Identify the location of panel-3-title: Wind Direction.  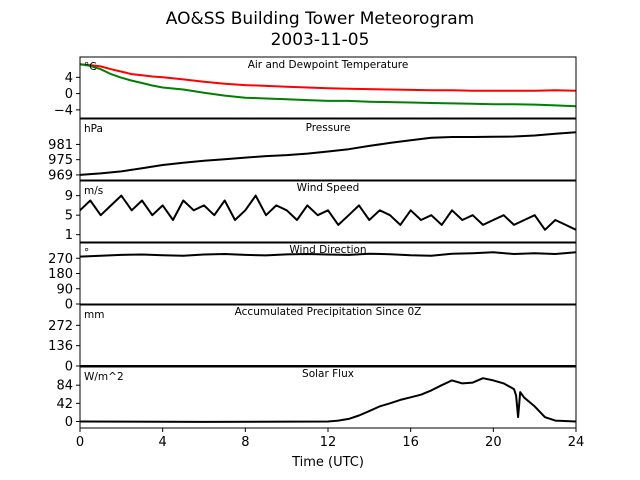
(327, 250).